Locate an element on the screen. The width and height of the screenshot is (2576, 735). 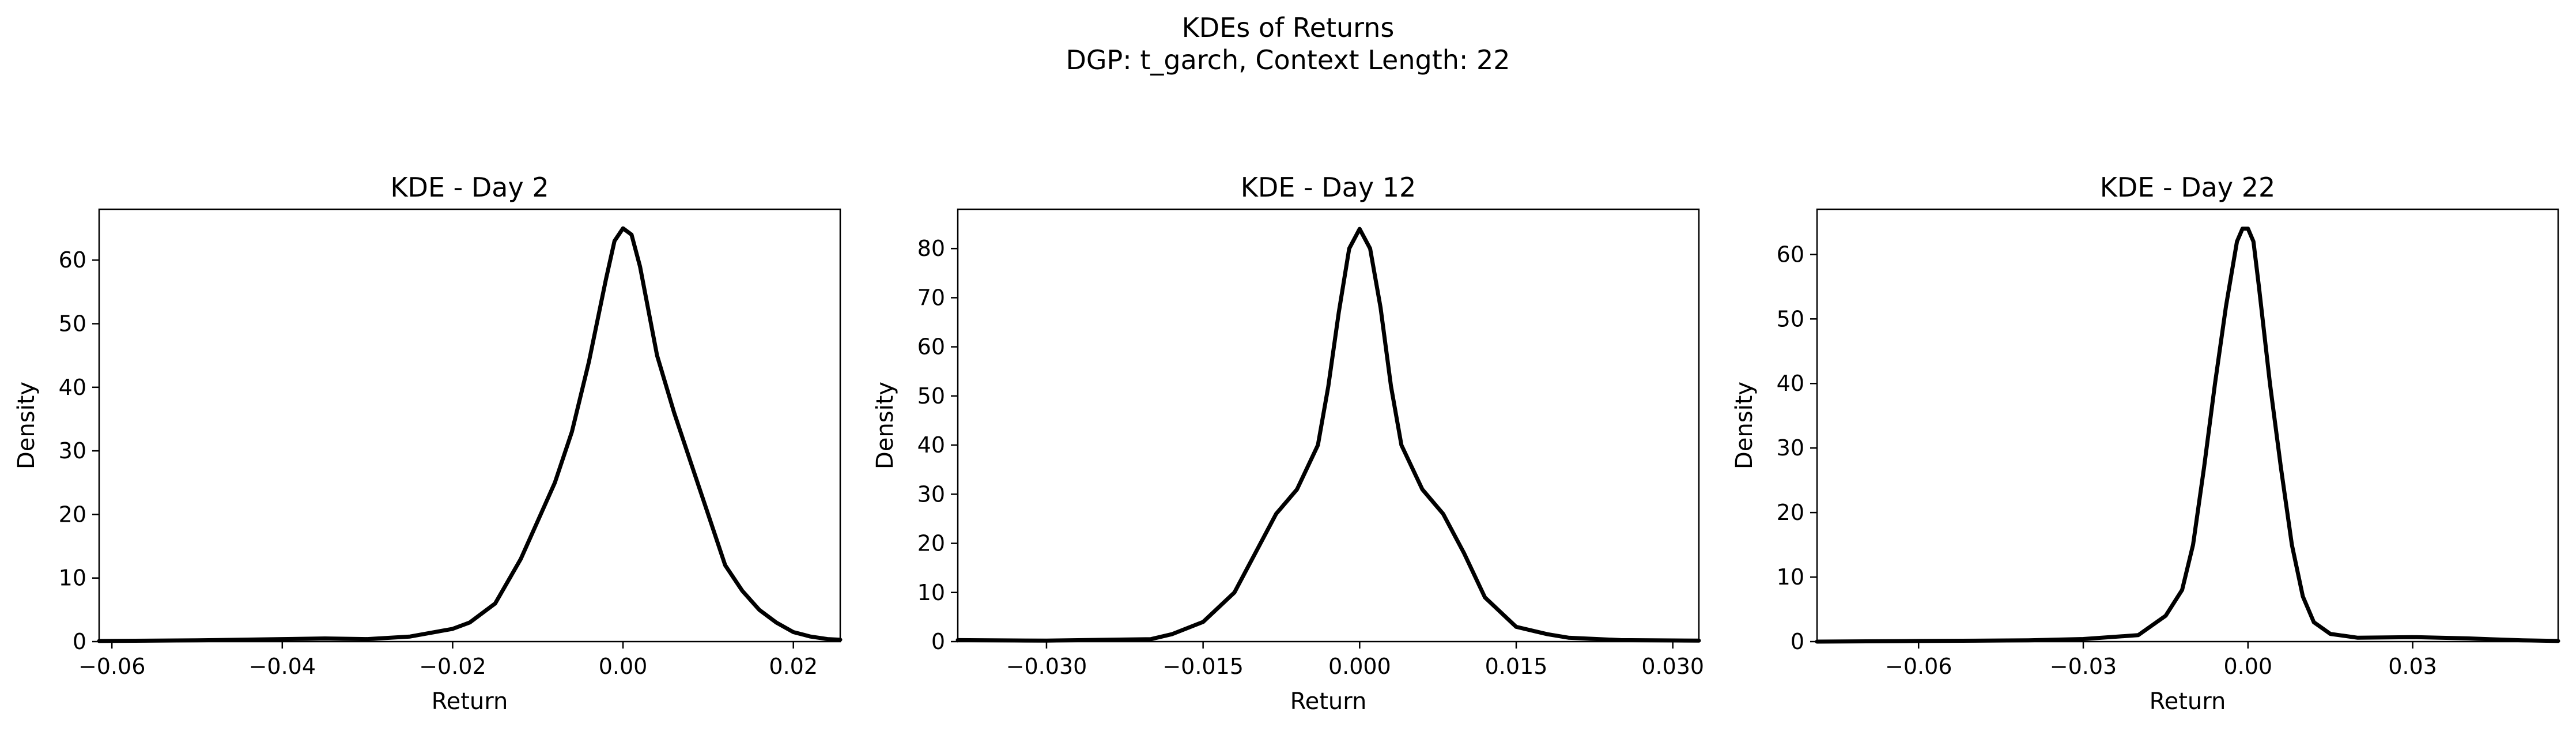
subplot-1-x-tick-label: −0.02 is located at coordinates (452, 666).